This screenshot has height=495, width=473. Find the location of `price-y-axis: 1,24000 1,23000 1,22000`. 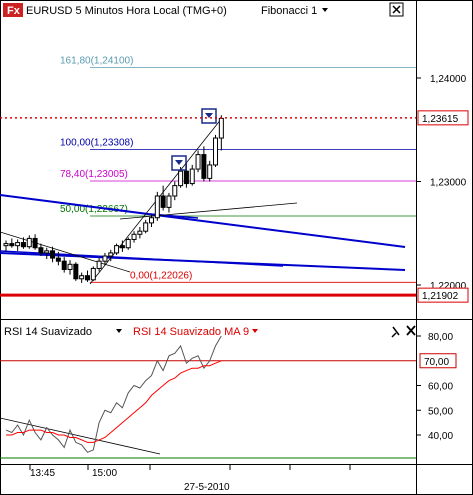

price-y-axis: 1,24000 1,23000 1,22000 is located at coordinates (441, 183).